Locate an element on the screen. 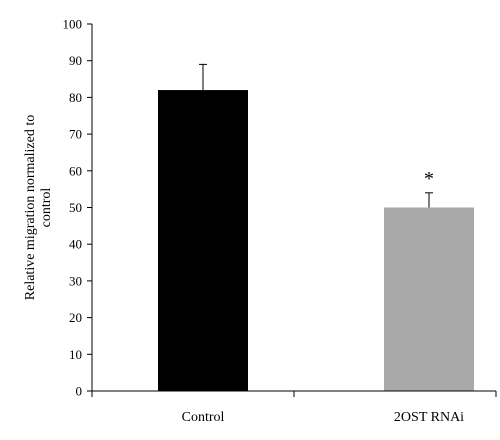 Image resolution: width=500 pixels, height=440 pixels. x-axis-category-labels: Control 2OST RNAi is located at coordinates (323, 417).